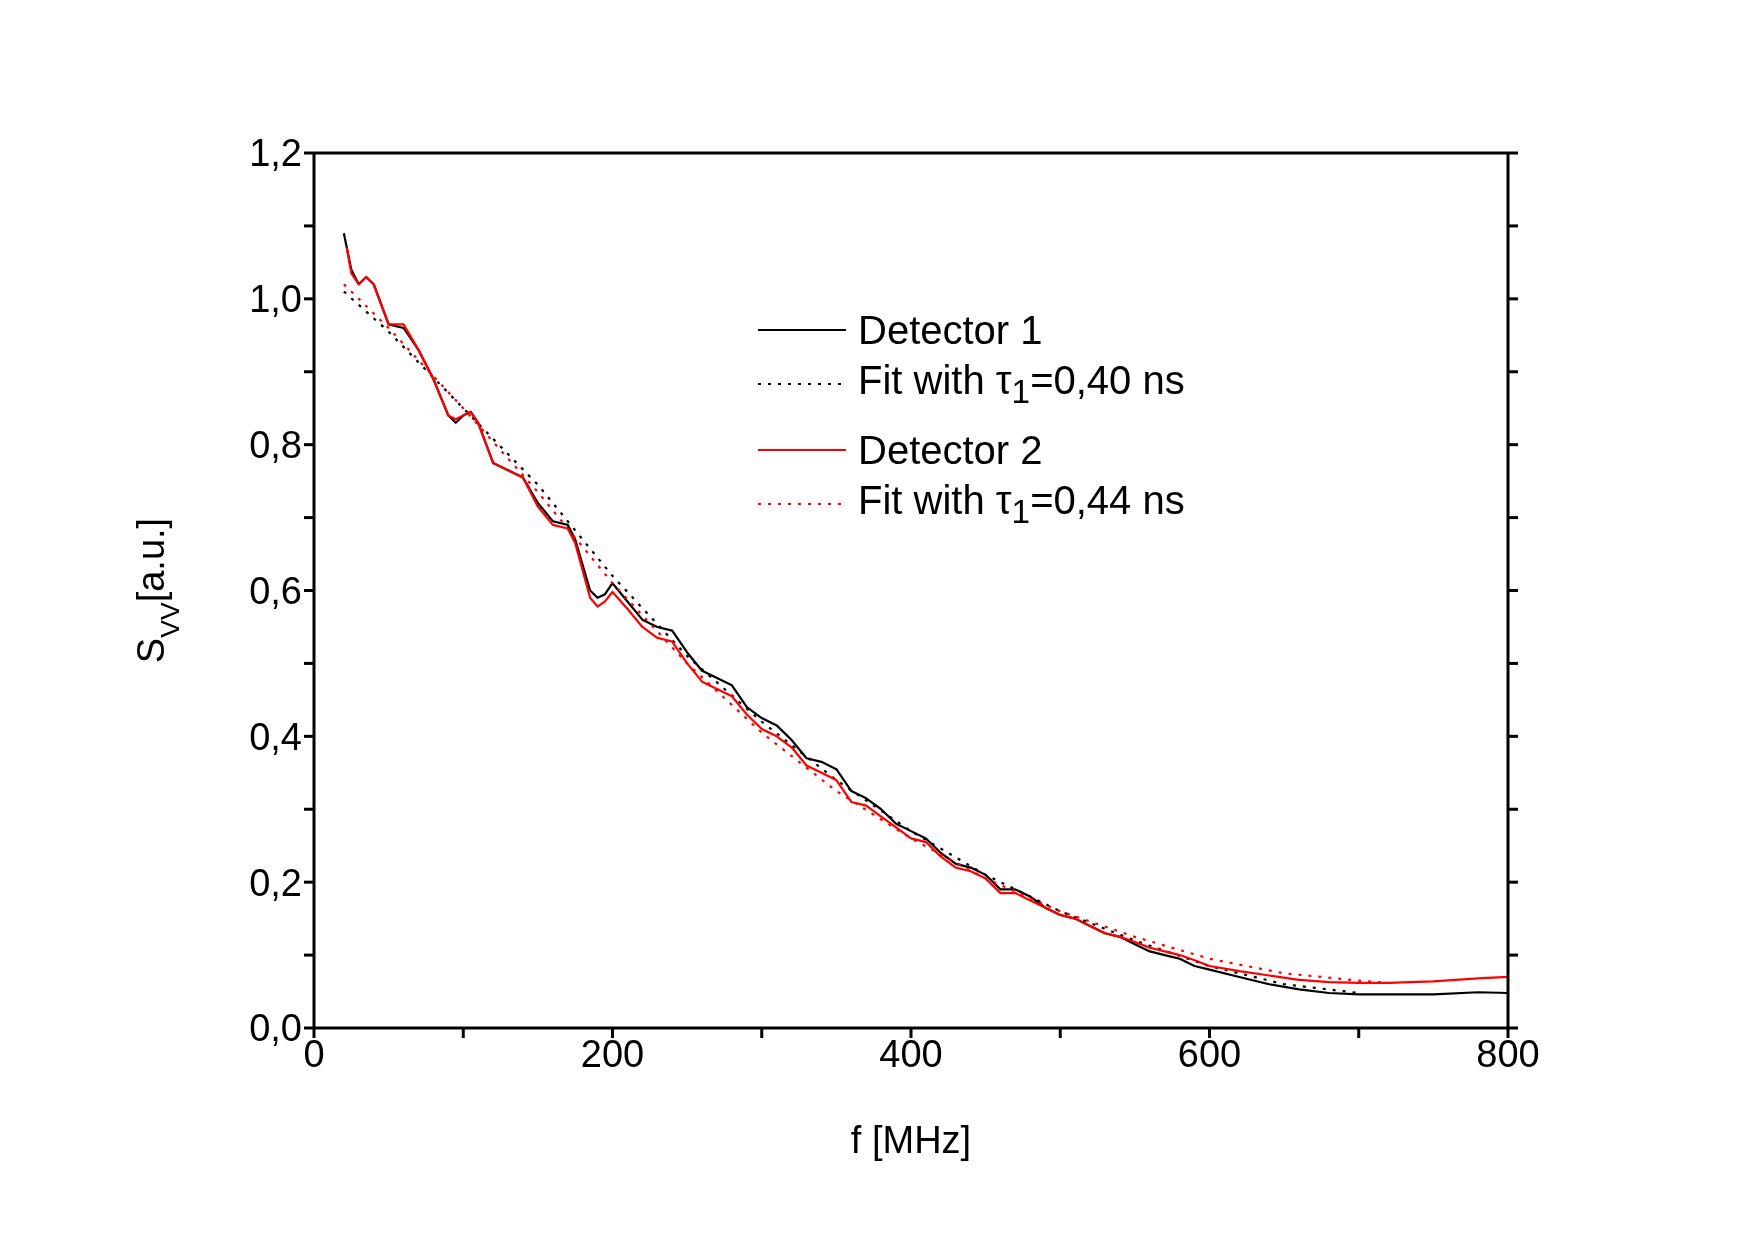  I want to click on x-tick-label: 800, so click(1508, 1053).